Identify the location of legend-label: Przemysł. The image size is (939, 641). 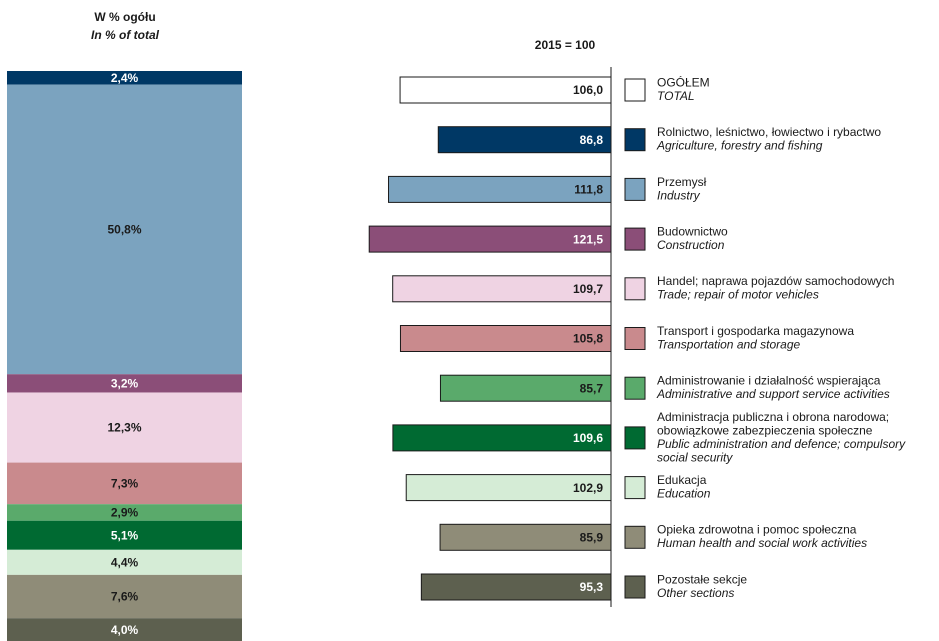
(682, 182).